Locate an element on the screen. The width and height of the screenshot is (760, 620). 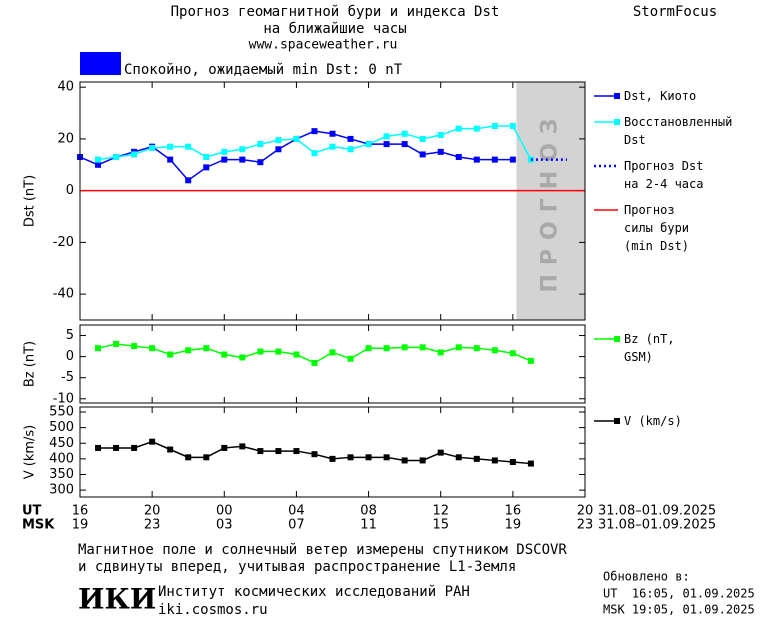
x2-tick-label: 11 is located at coordinates (368, 525).